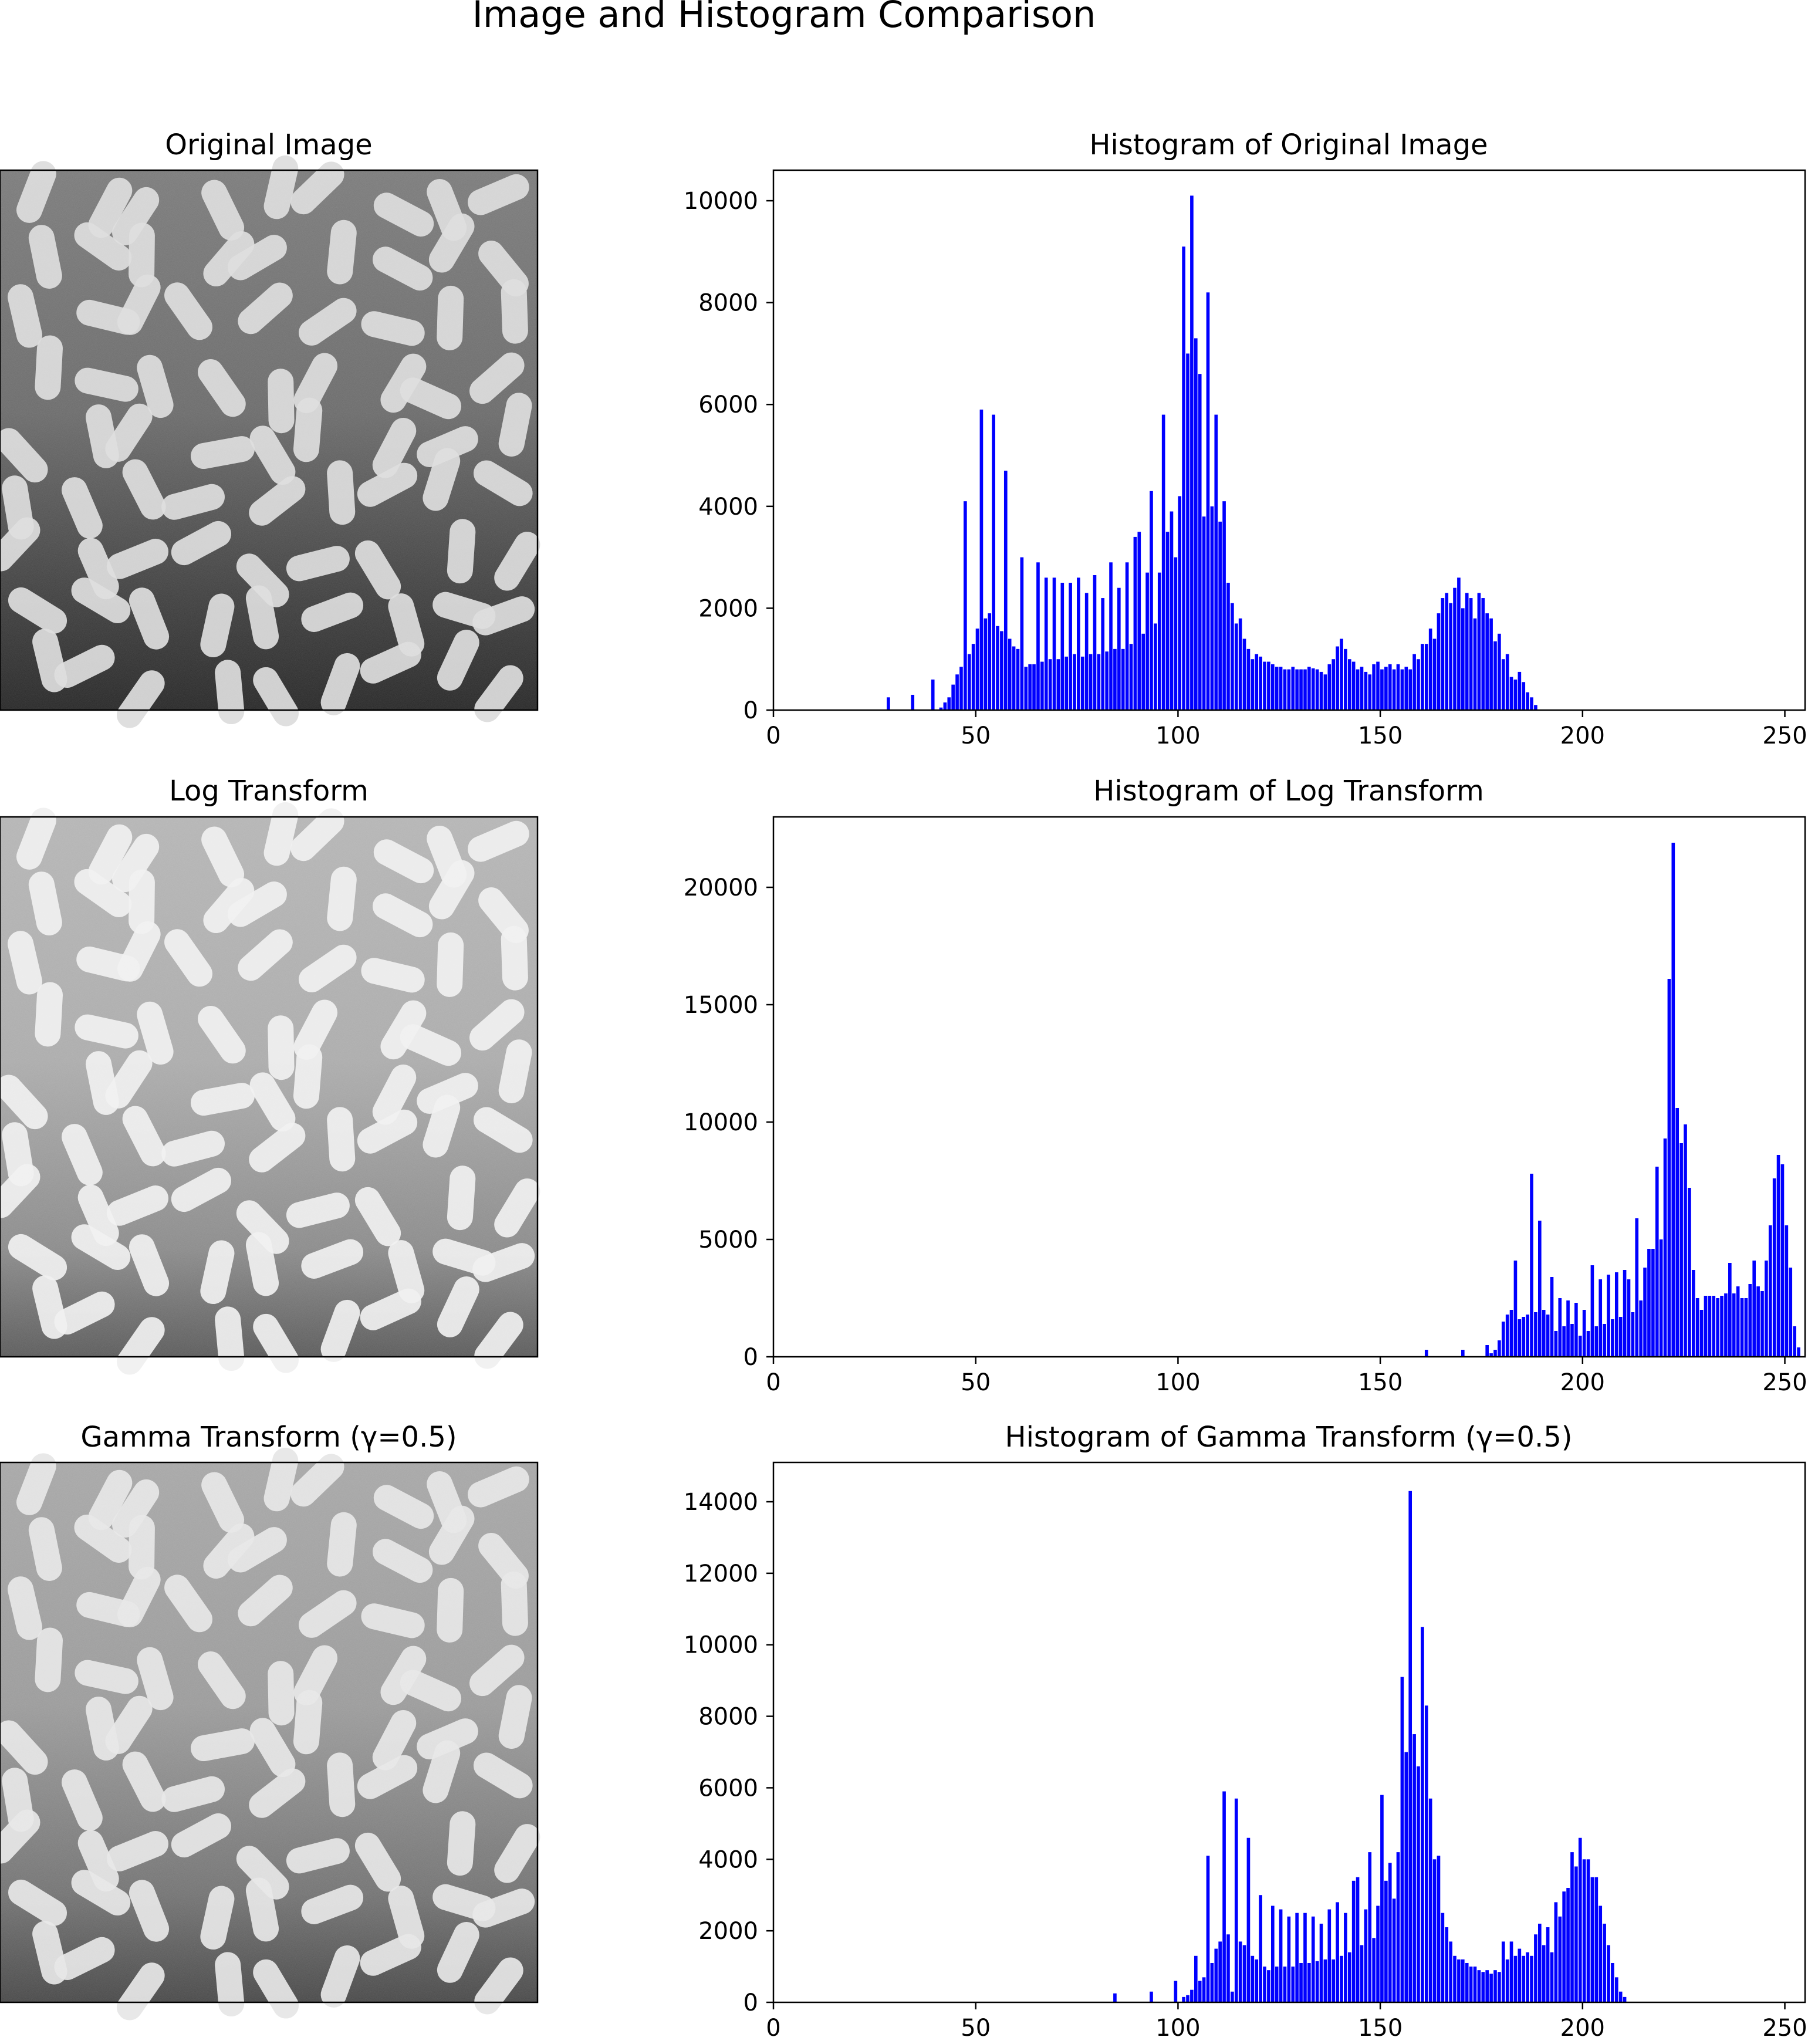 Image resolution: width=1808 pixels, height=2044 pixels. Describe the element at coordinates (268, 145) in the screenshot. I see `image-title-original: Original Image` at that location.